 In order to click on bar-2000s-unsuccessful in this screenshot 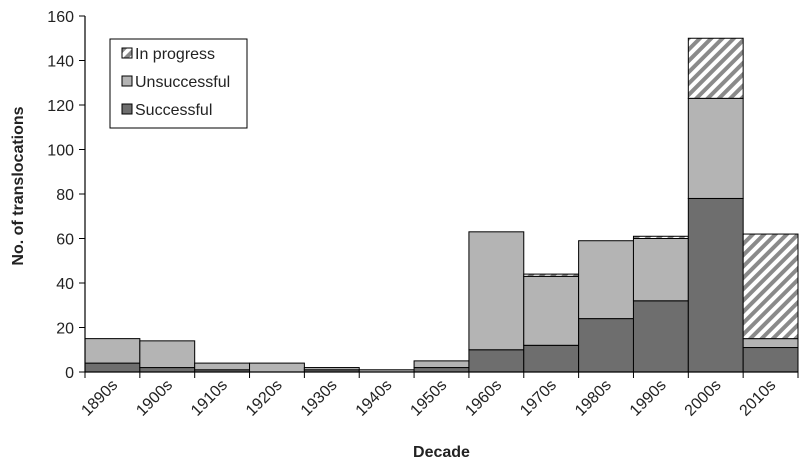, I will do `click(715, 148)`.